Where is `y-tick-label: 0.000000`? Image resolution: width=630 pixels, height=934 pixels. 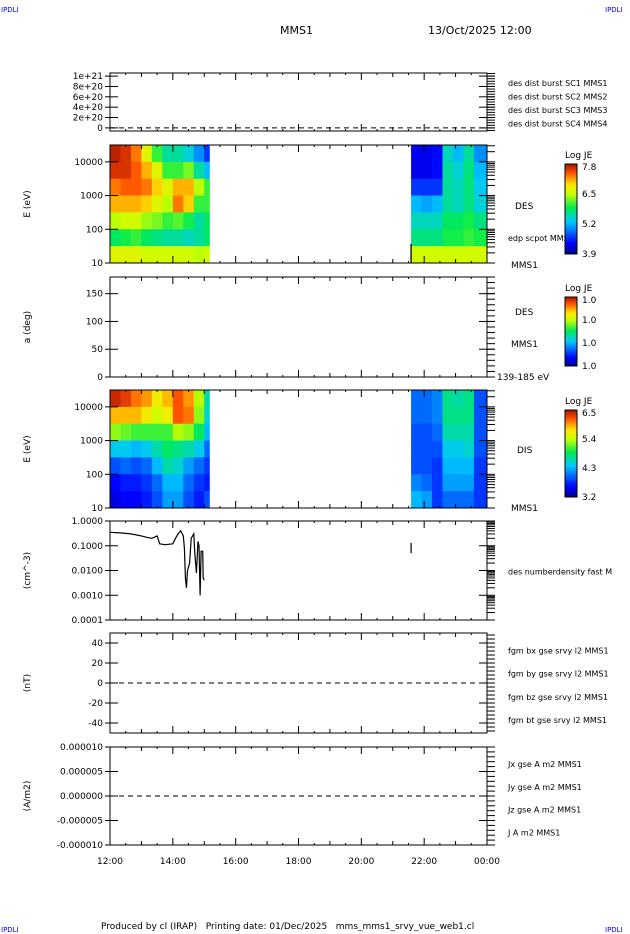
y-tick-label: 0.000000 is located at coordinates (81, 797).